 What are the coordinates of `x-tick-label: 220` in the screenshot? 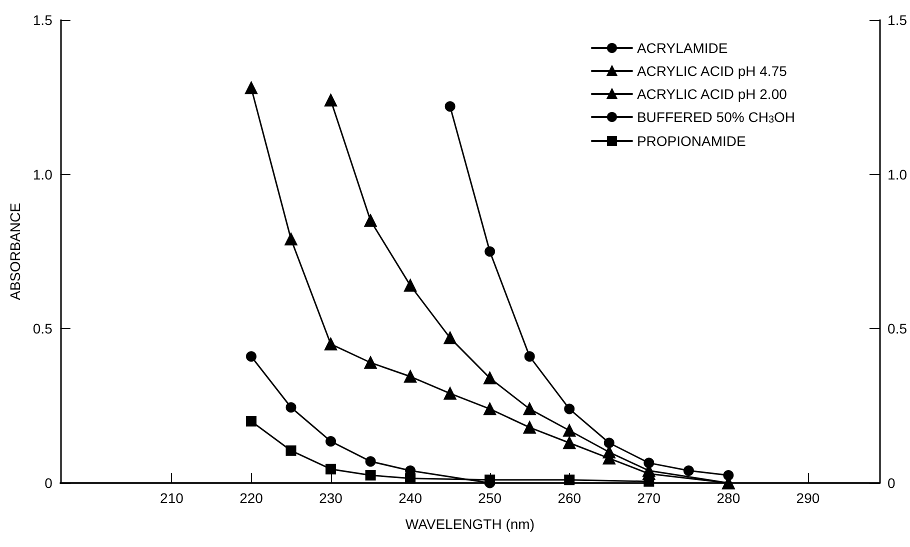 It's located at (252, 498).